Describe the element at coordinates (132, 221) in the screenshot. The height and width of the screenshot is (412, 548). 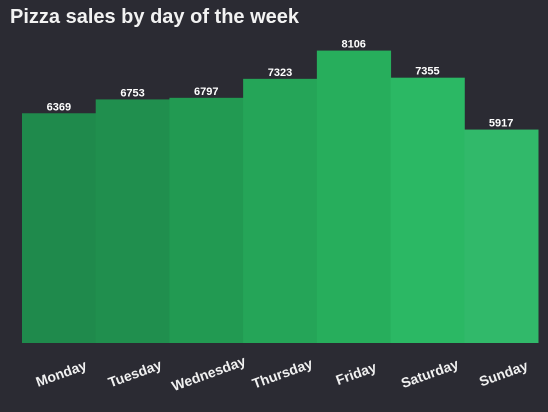
I see `bar-tuesday` at that location.